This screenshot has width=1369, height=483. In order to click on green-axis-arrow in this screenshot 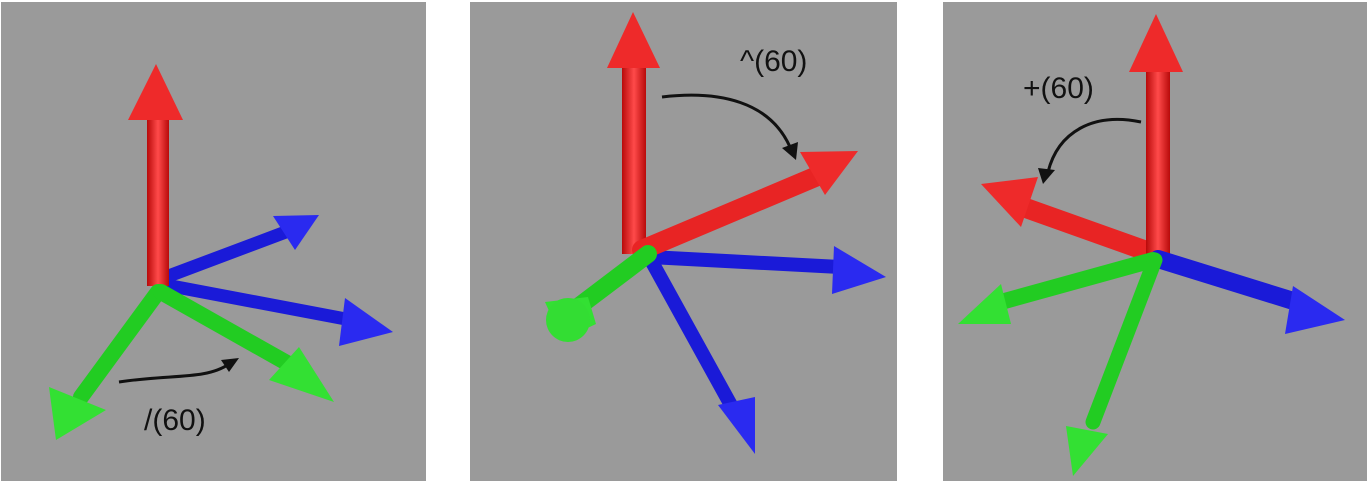, I will do `click(601, 293)`.